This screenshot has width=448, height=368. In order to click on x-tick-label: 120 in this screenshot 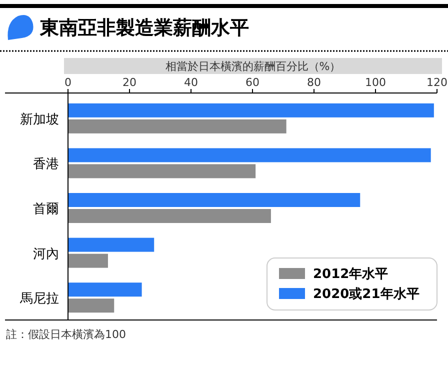, I will do `click(437, 82)`.